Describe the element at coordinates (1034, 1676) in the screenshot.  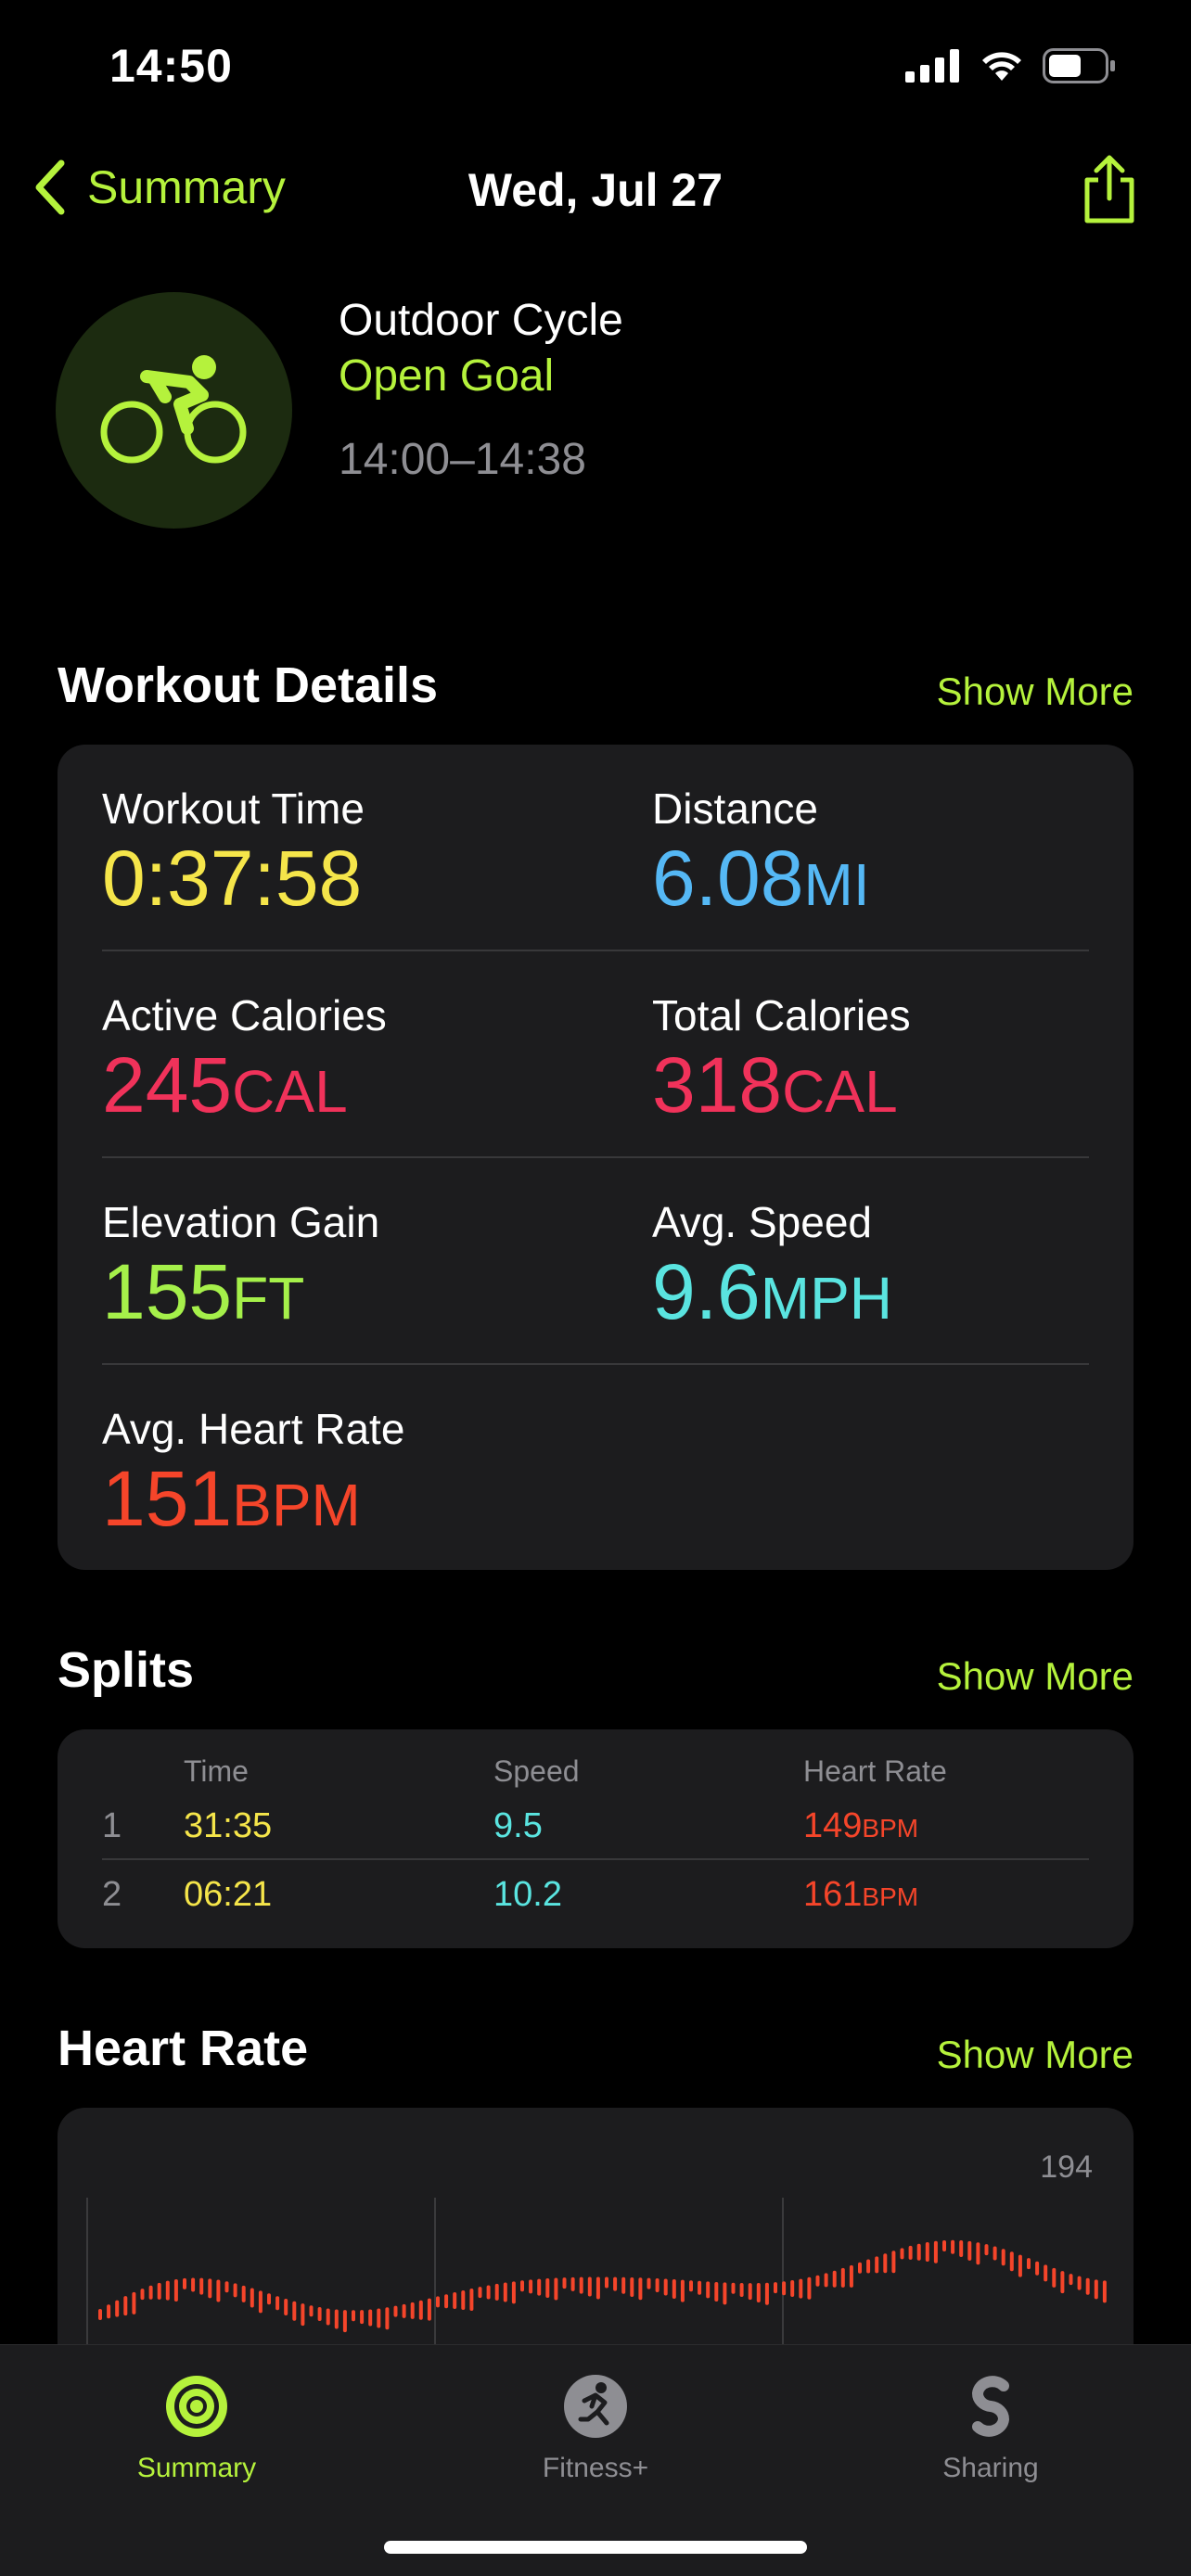
I see `splits-show-more: Show More` at that location.